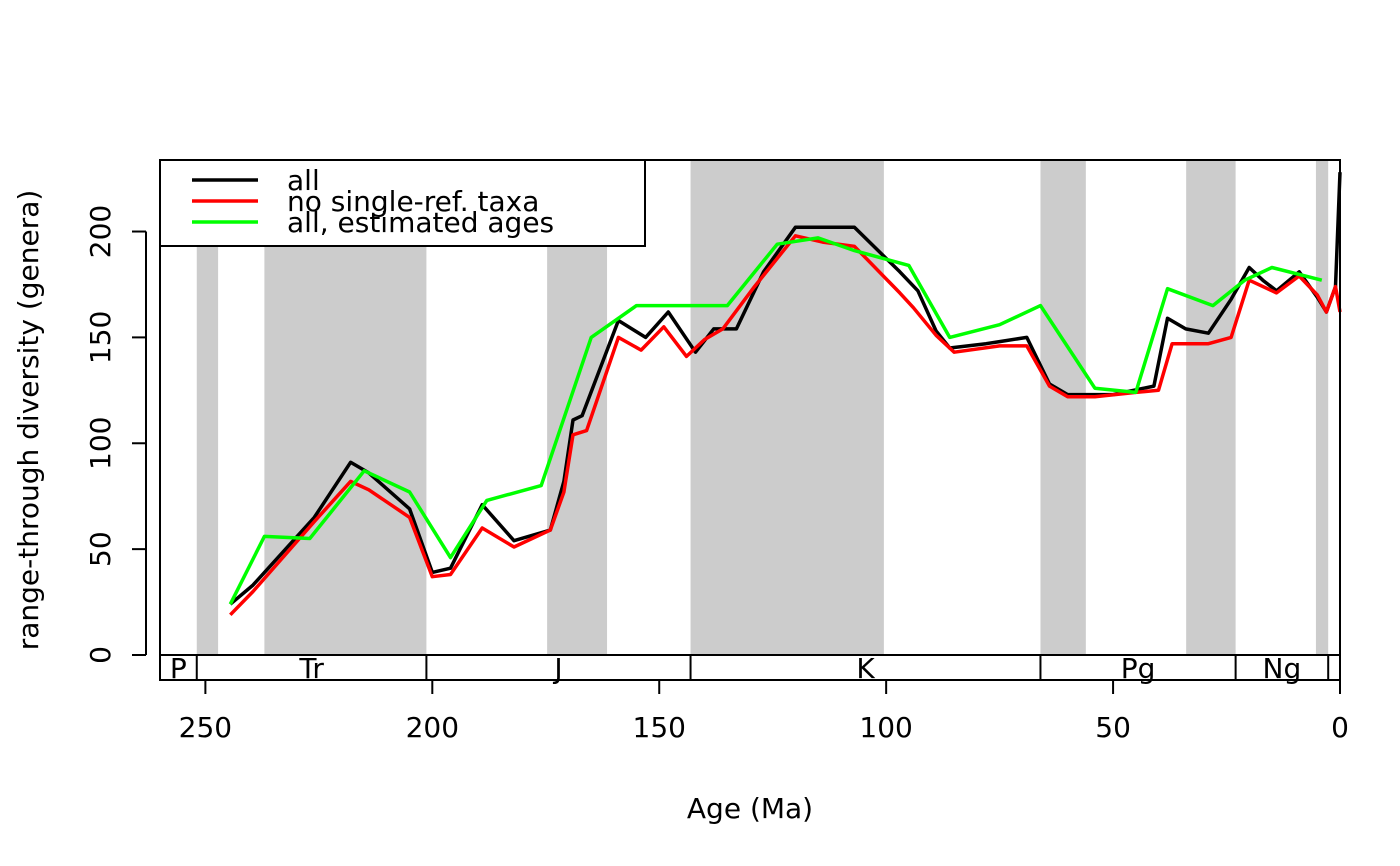  What do you see at coordinates (885, 727) in the screenshot?
I see `x-tick-label: 100` at bounding box center [885, 727].